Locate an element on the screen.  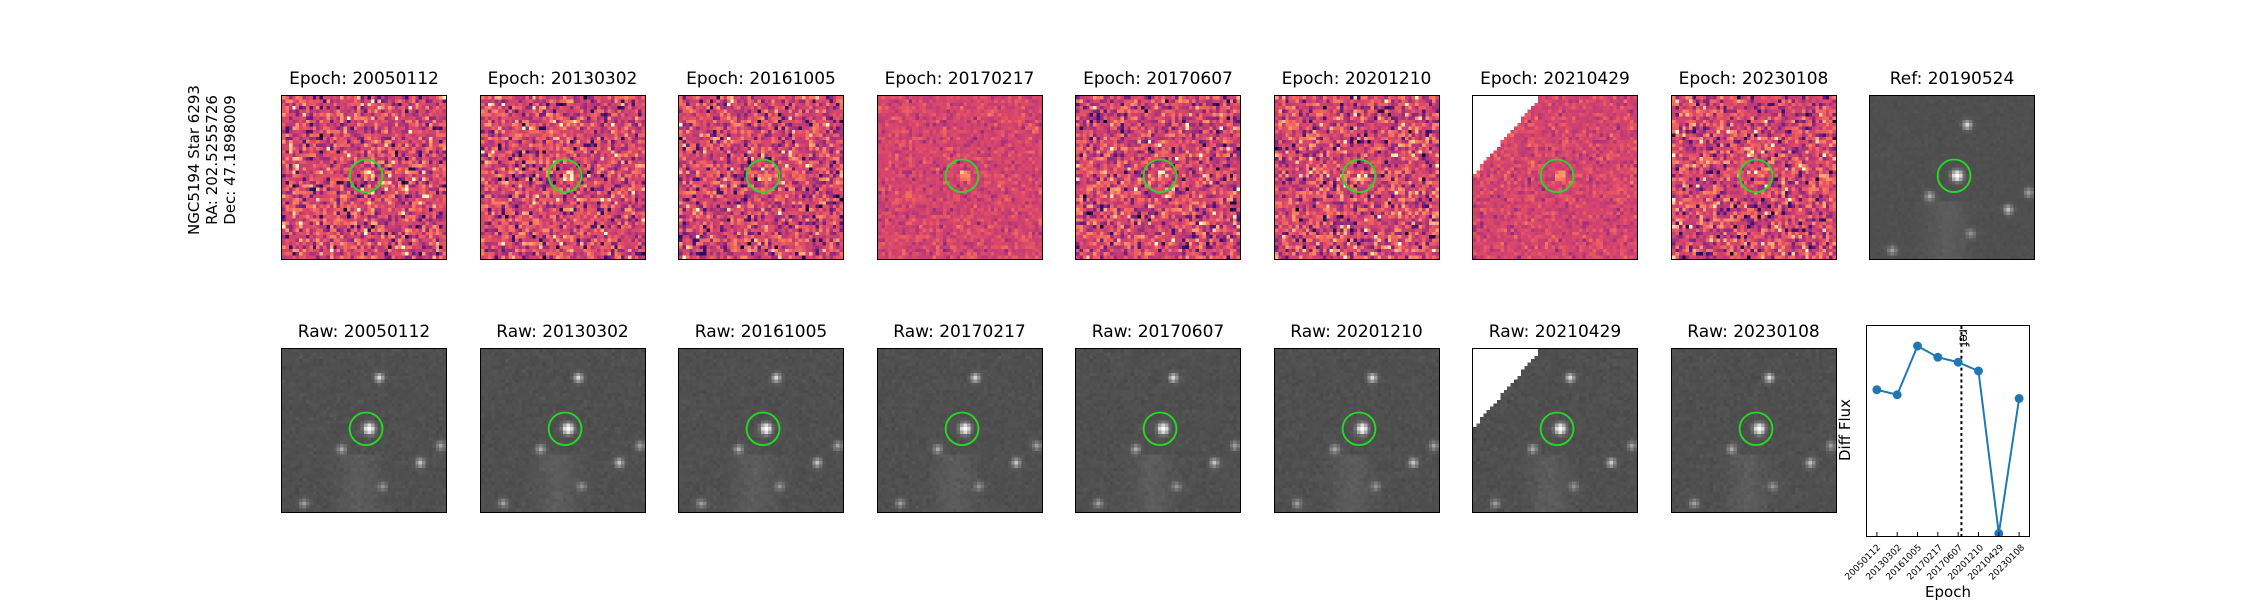
raw-panel-title: Raw: 20161005 is located at coordinates (761, 332).